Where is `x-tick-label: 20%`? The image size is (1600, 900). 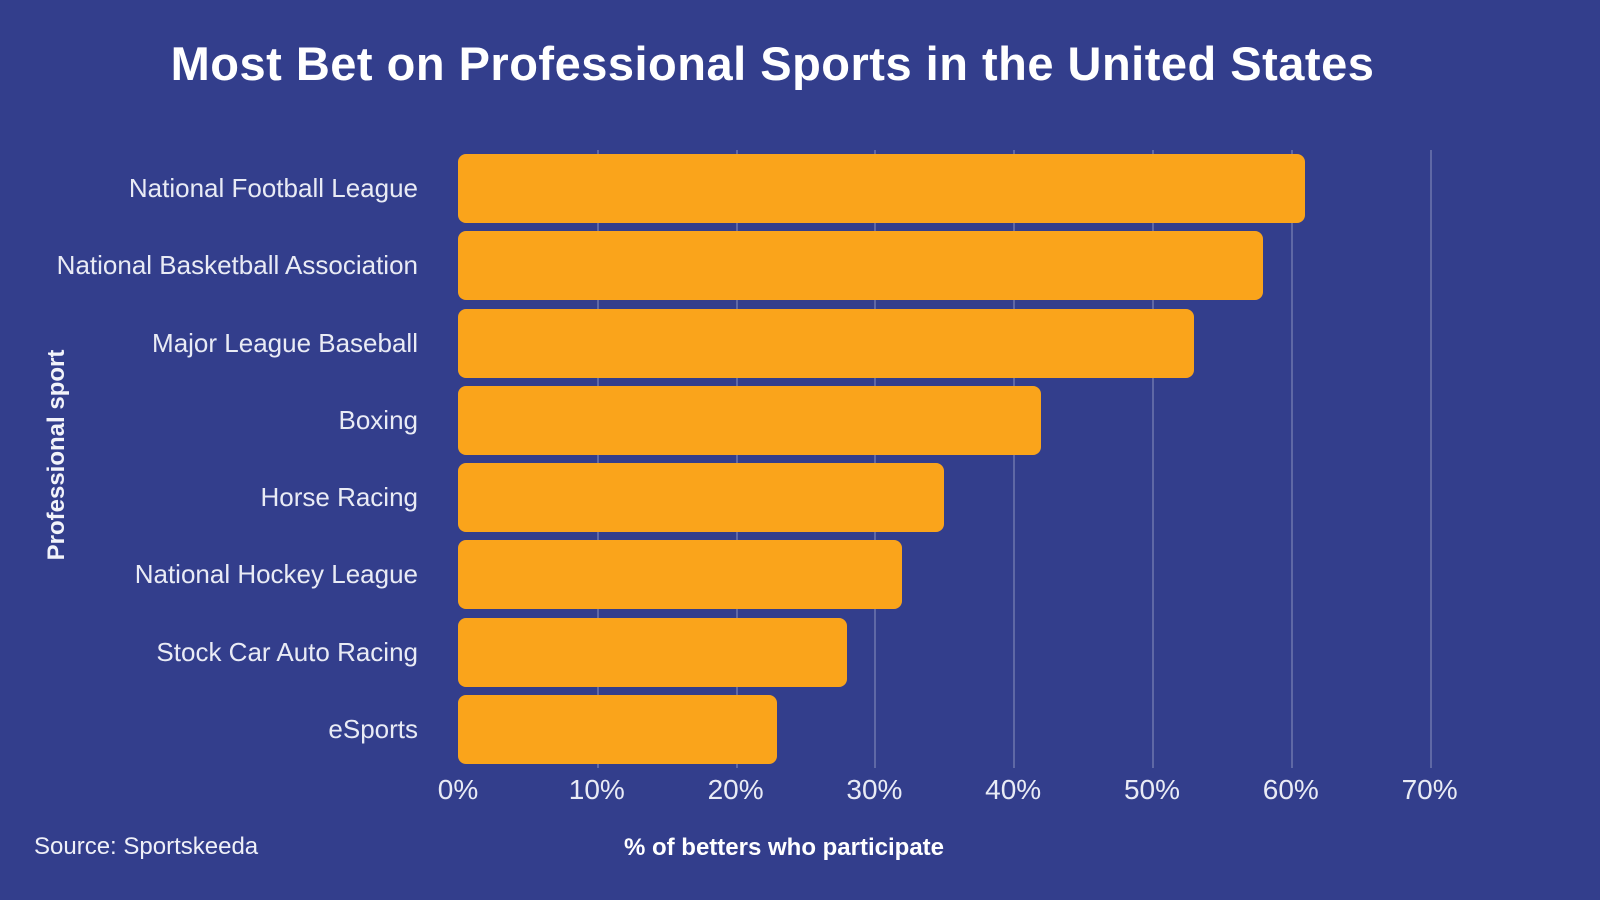 x-tick-label: 20% is located at coordinates (735, 789).